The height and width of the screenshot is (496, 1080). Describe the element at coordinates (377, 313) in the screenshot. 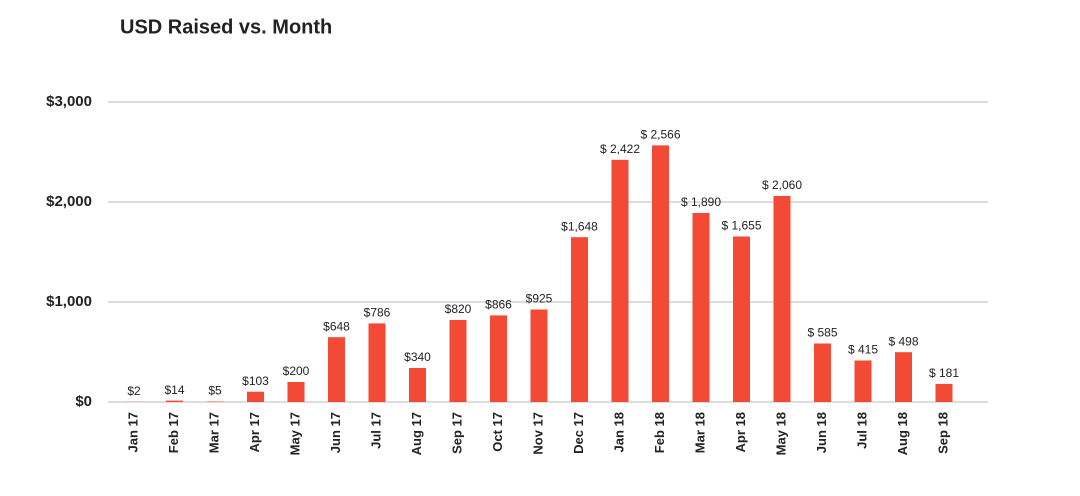

I see `value-label: $786` at that location.